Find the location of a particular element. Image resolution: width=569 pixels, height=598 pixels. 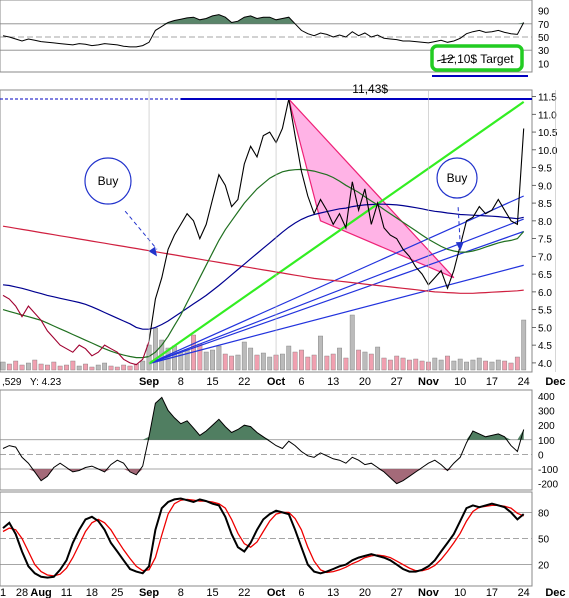

price-tick-label: 9.0 is located at coordinates (545, 186).